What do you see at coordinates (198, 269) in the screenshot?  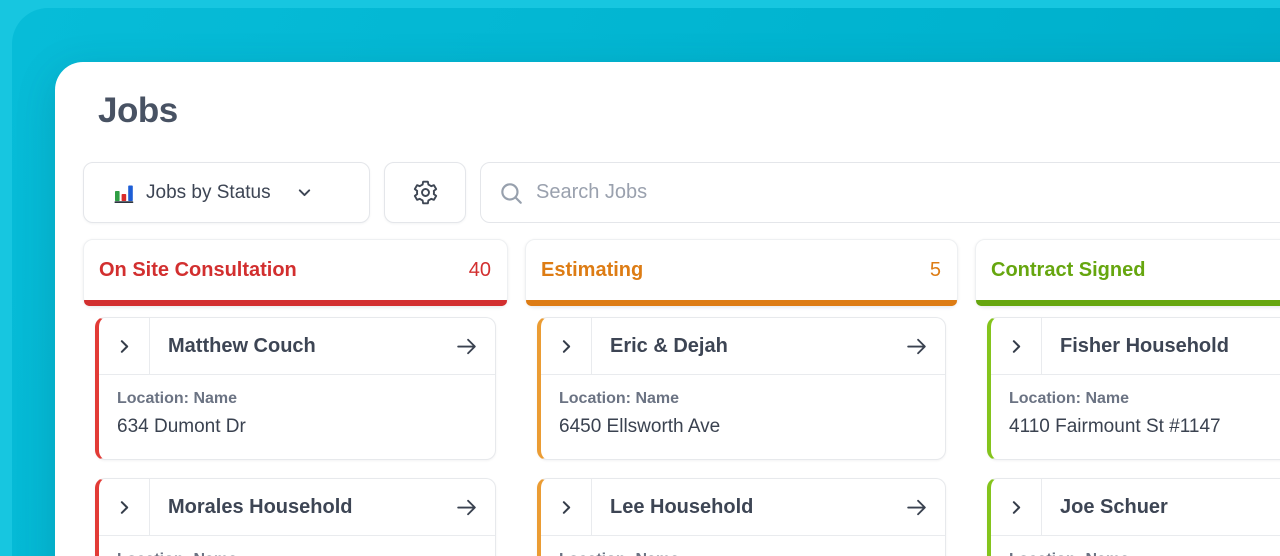 I see `column-title: On Site Consultation` at bounding box center [198, 269].